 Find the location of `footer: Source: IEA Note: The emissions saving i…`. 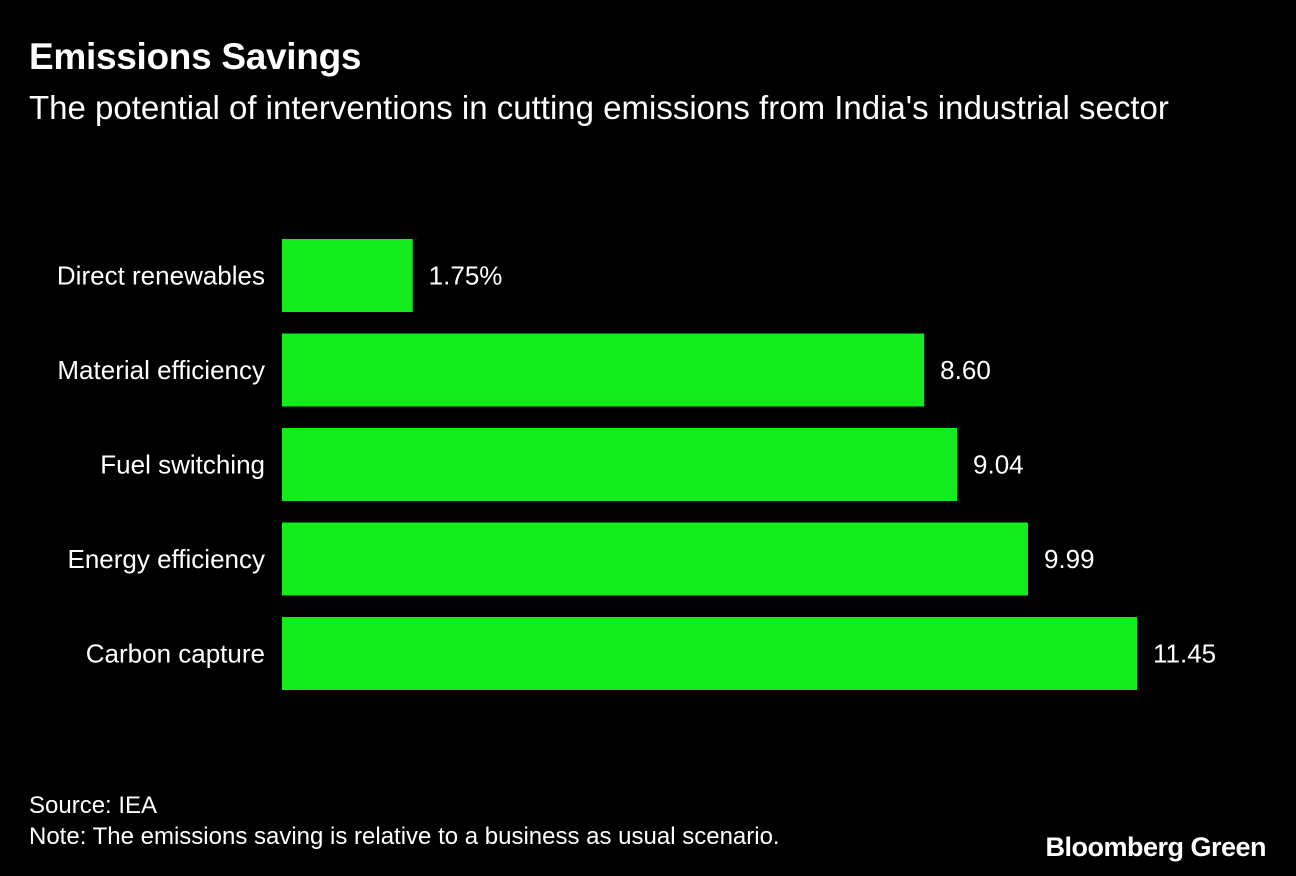

footer: Source: IEA Note: The emissions saving i… is located at coordinates (404, 821).